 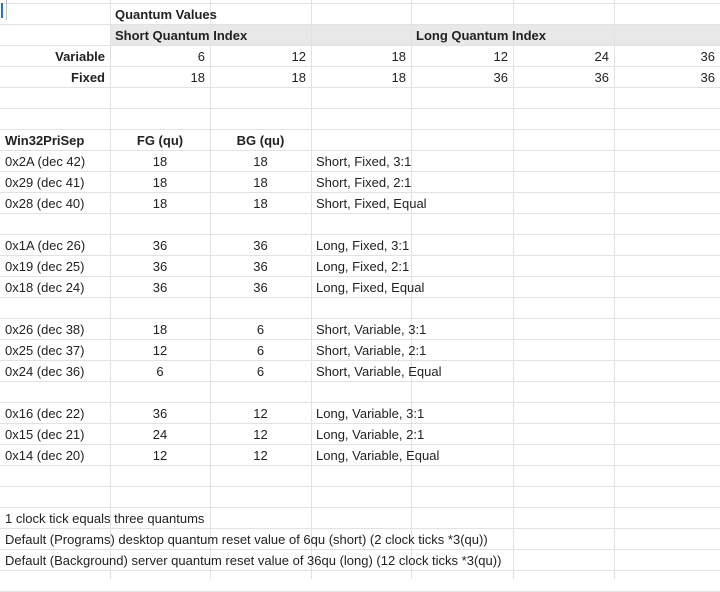 What do you see at coordinates (45, 287) in the screenshot?
I see `priority-code-cell: 0x18 (dec 24)` at bounding box center [45, 287].